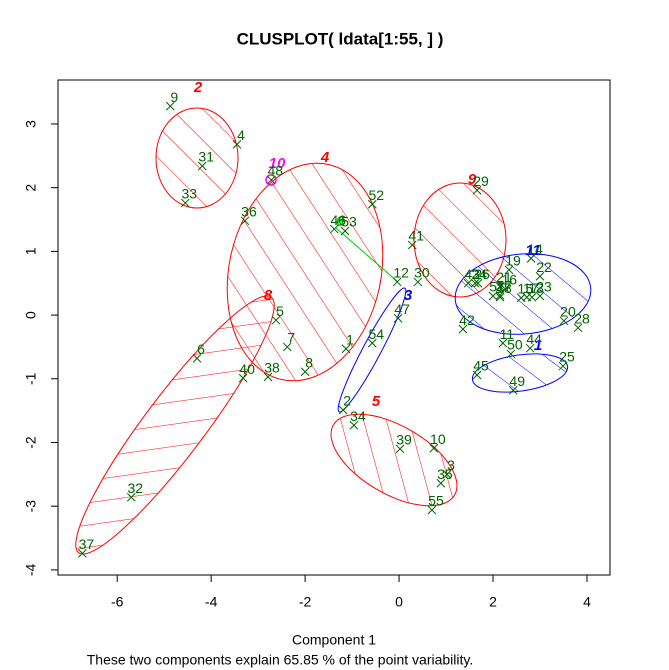 The height and width of the screenshot is (670, 669). Describe the element at coordinates (277, 163) in the screenshot. I see `cluster-label: 10` at that location.